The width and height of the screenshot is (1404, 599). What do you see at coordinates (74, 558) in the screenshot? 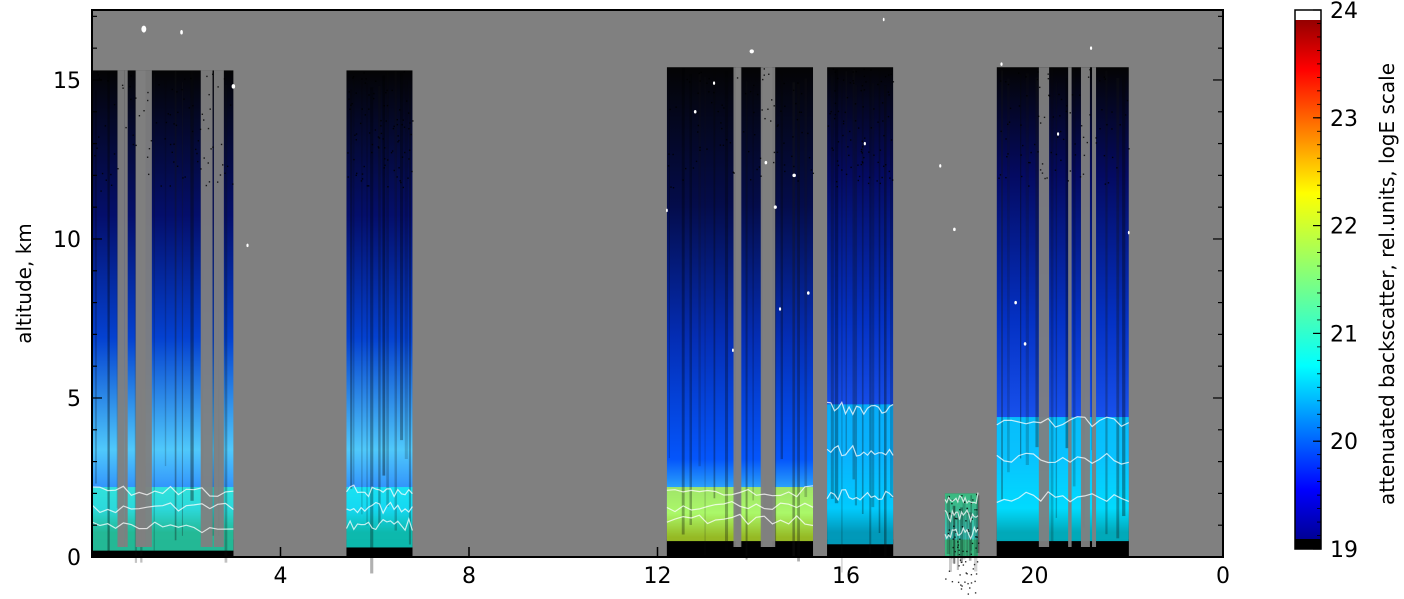
I see `y-tick-label-1: 0` at bounding box center [74, 558].